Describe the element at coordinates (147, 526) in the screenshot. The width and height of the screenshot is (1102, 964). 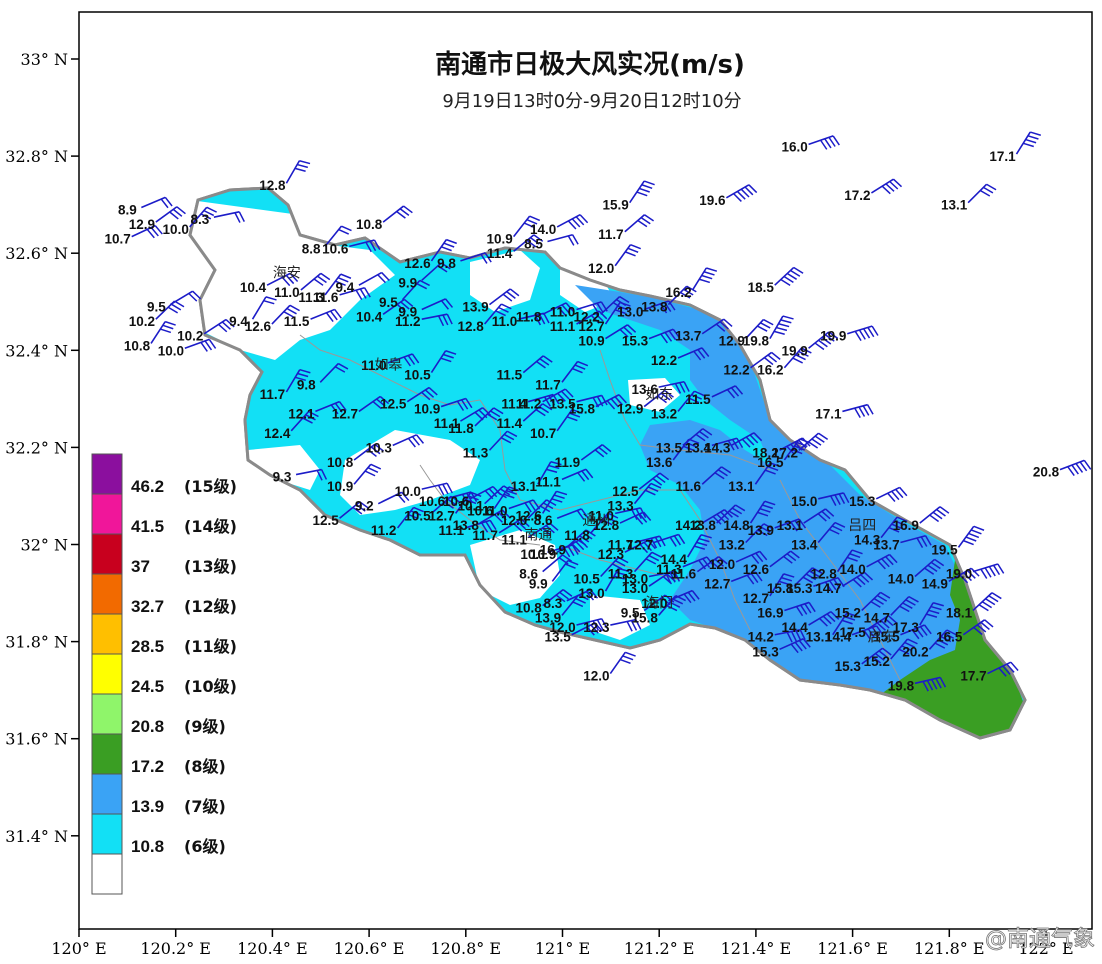
I see `legend-value: 41.5` at that location.